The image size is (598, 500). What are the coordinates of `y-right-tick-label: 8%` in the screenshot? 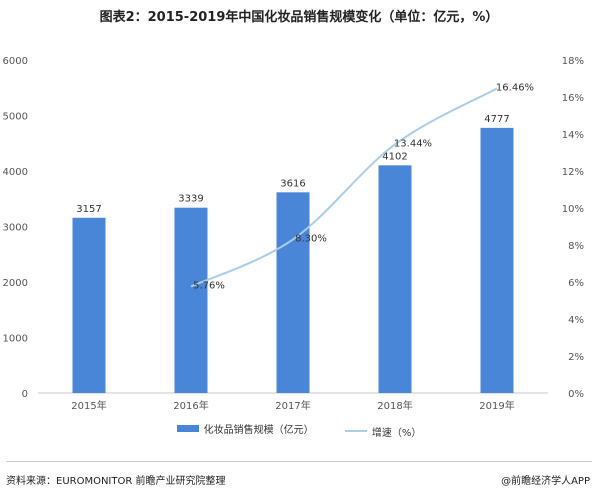 It's located at (576, 246).